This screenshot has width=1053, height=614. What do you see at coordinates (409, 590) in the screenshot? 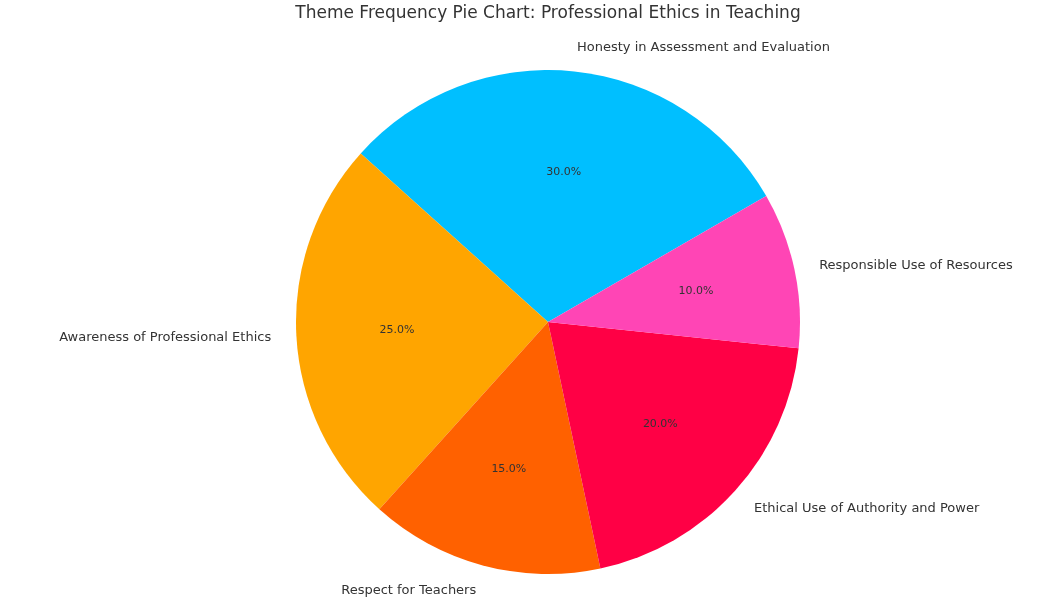
I see `slice-label: Respect for Teachers` at bounding box center [409, 590].